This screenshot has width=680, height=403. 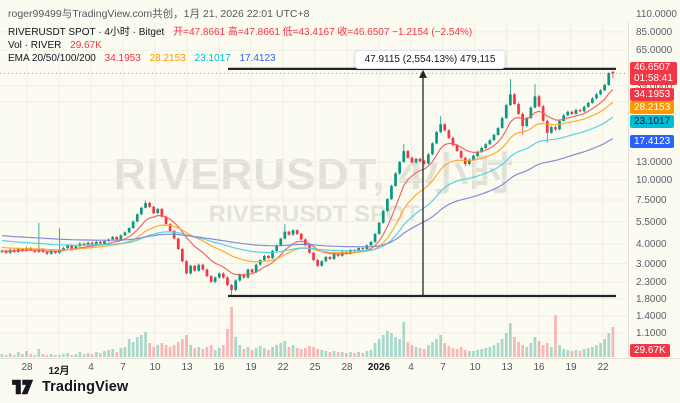 I want to click on legend-volume-row: Vol · RIVER 29.67K, so click(x=240, y=45).